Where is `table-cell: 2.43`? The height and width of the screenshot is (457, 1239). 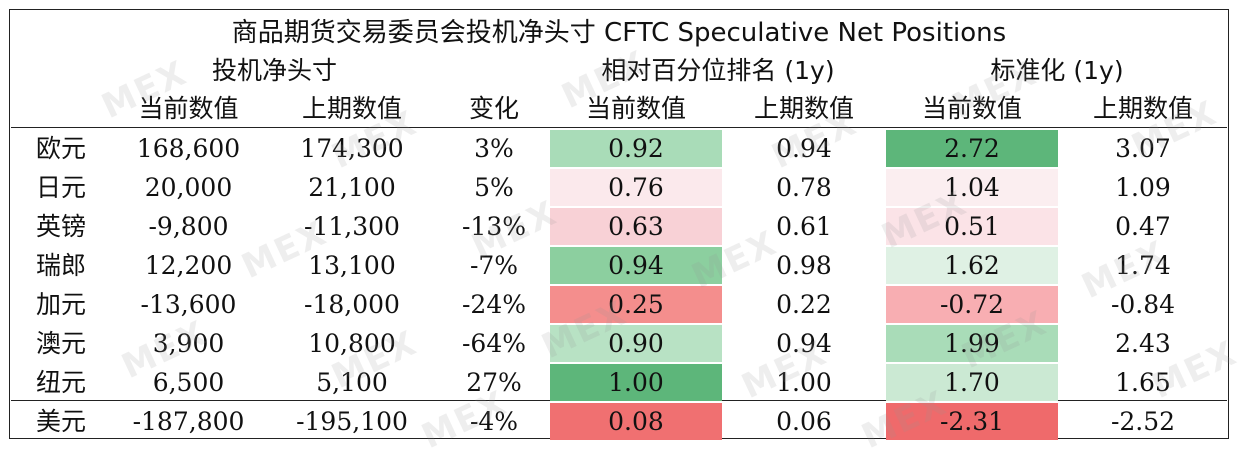 table-cell: 2.43 is located at coordinates (1143, 343).